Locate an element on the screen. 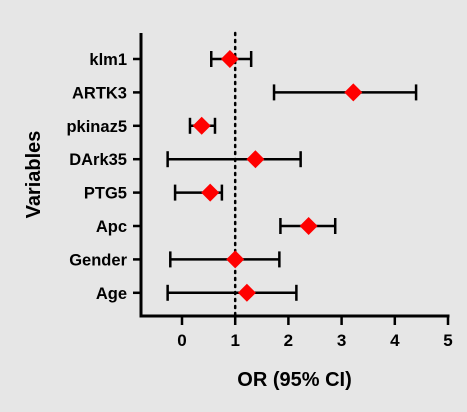  x-tick-label: 1 is located at coordinates (234, 340).